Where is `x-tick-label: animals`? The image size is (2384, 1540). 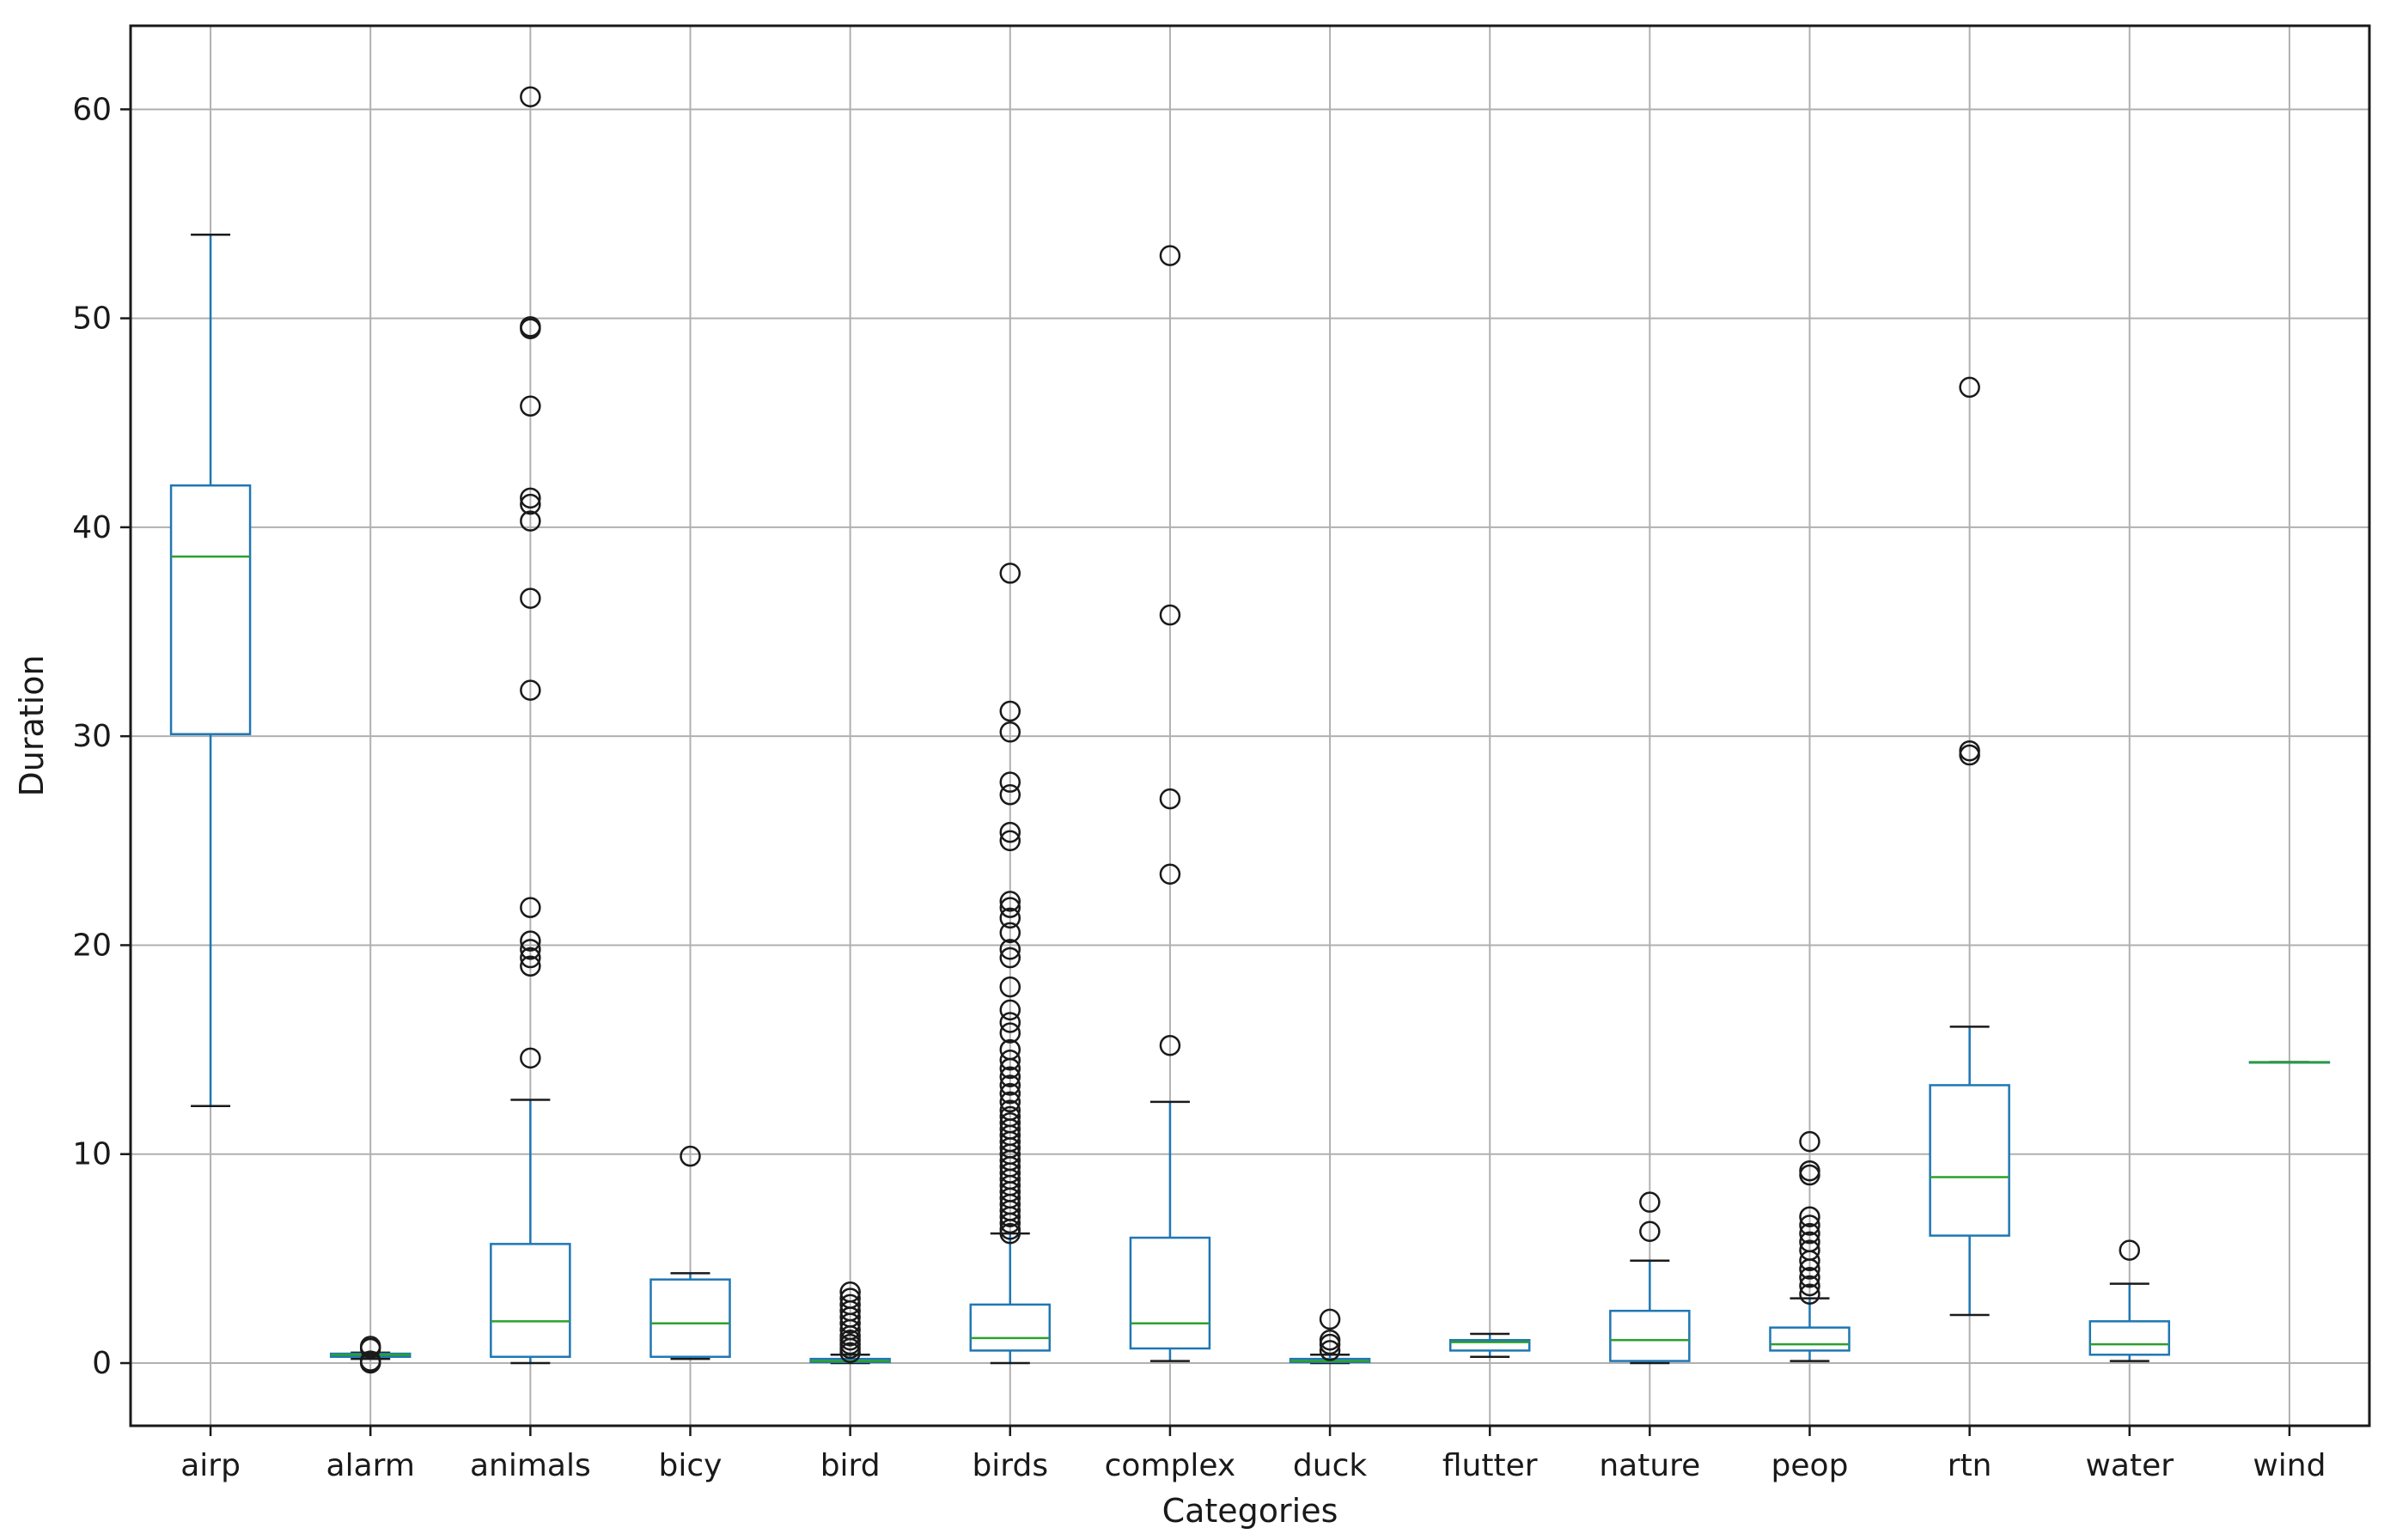
x-tick-label: animals is located at coordinates (531, 1466).